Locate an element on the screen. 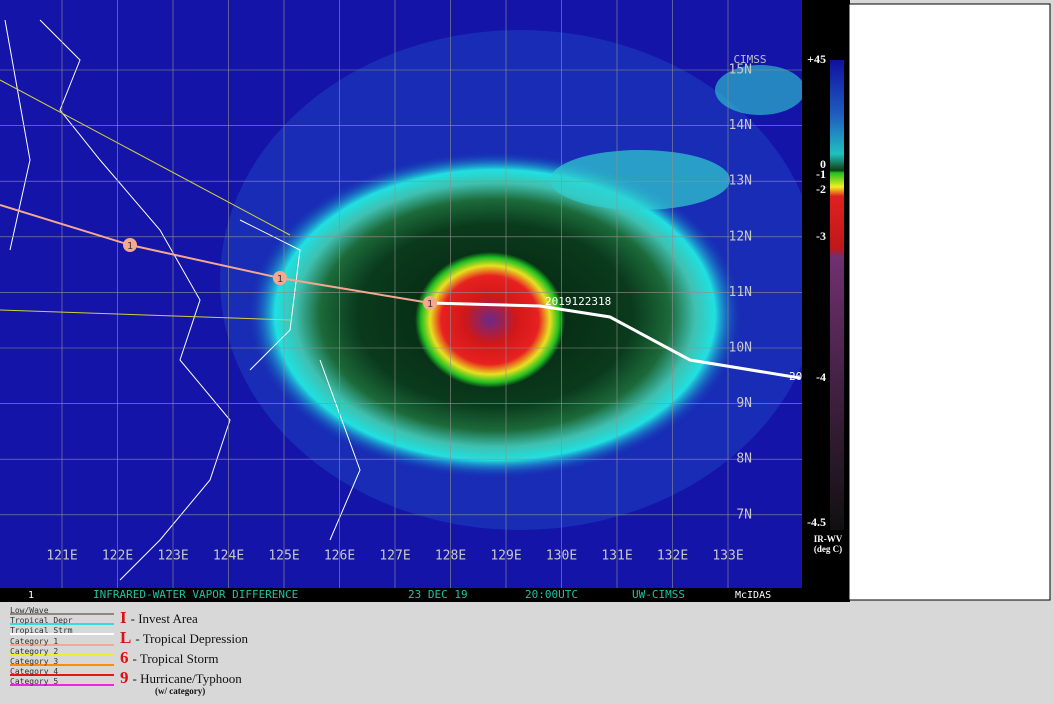  legend-symbol-row: L- Tropical Depression is located at coordinates (184, 638).